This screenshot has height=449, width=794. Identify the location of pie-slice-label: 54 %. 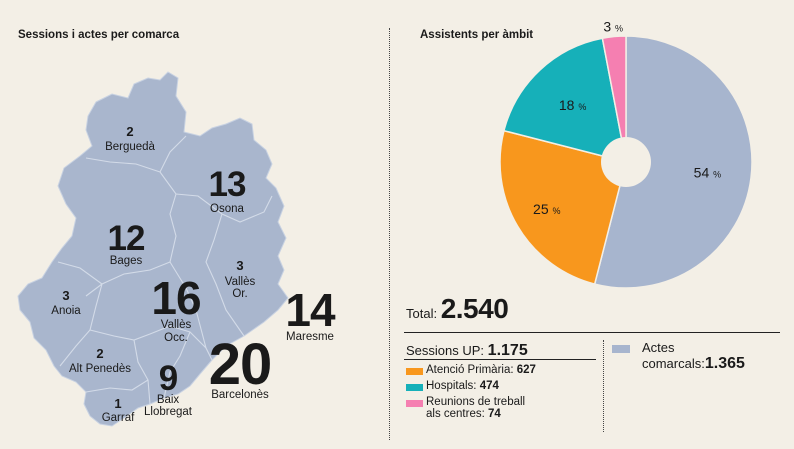
(707, 172).